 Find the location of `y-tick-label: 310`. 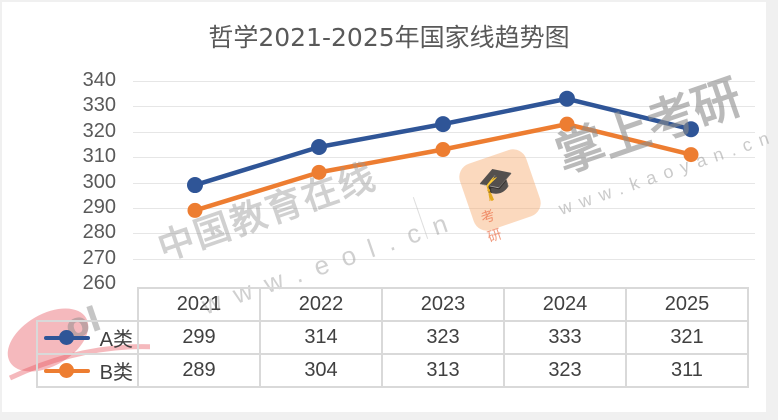

y-tick-label: 310 is located at coordinates (99, 156).